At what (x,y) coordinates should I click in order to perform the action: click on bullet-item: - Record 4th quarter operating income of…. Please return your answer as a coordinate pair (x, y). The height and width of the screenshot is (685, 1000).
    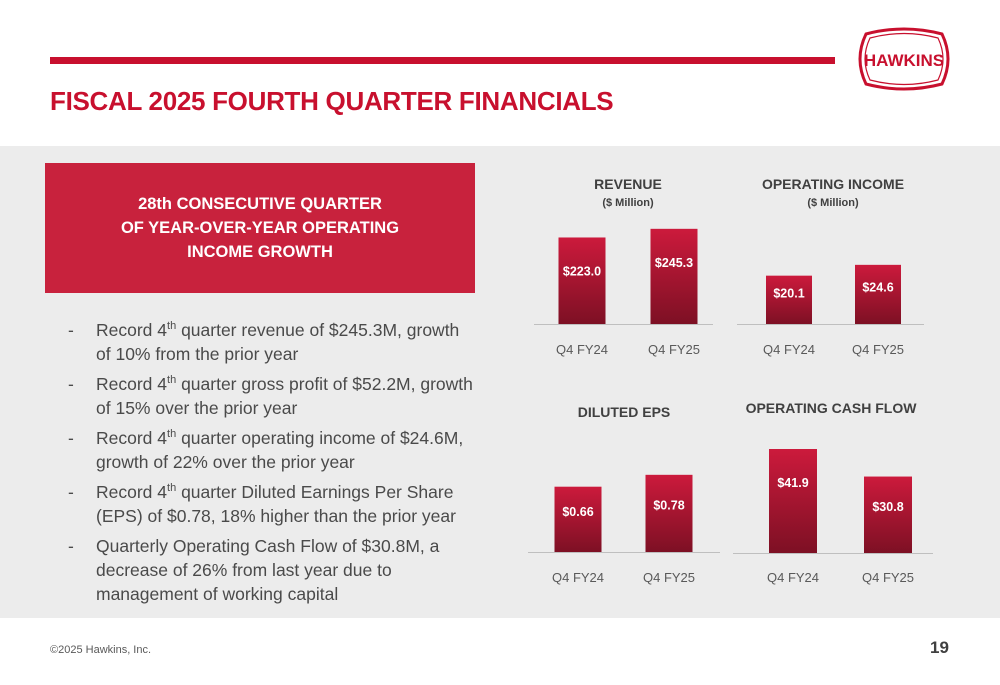
    Looking at the image, I should click on (273, 450).